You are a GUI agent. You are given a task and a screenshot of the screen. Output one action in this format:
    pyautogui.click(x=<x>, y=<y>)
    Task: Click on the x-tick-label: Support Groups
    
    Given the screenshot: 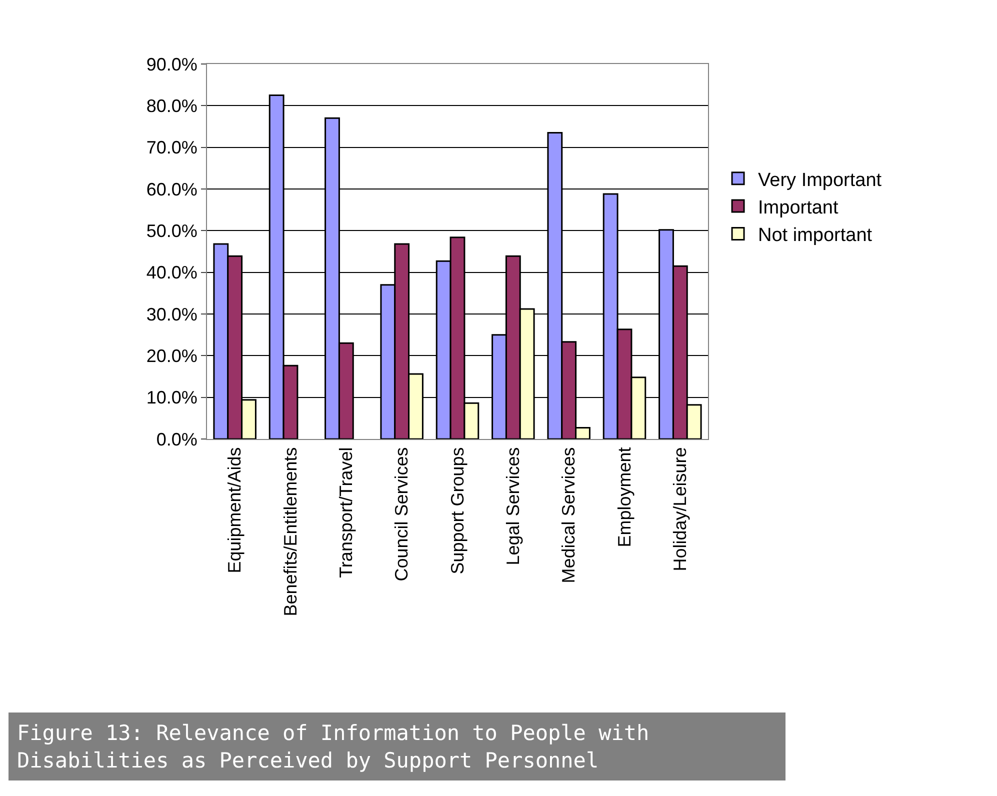 What is the action you would take?
    pyautogui.click(x=457, y=510)
    